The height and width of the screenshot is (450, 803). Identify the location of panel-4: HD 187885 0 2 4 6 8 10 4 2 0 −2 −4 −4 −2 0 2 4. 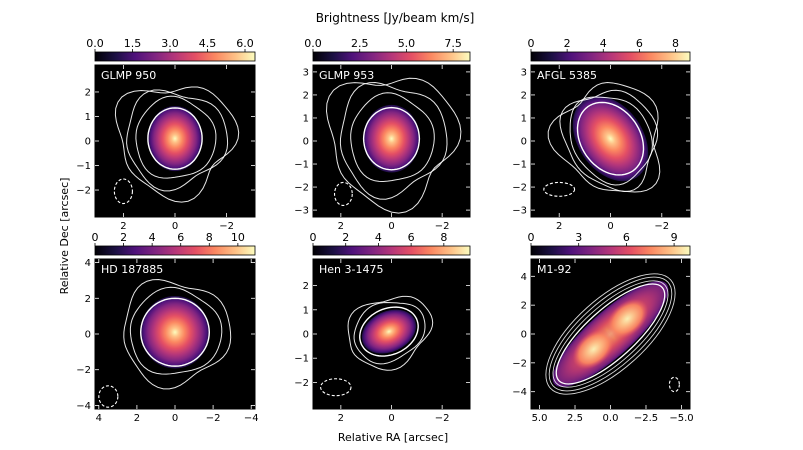
(167, 327).